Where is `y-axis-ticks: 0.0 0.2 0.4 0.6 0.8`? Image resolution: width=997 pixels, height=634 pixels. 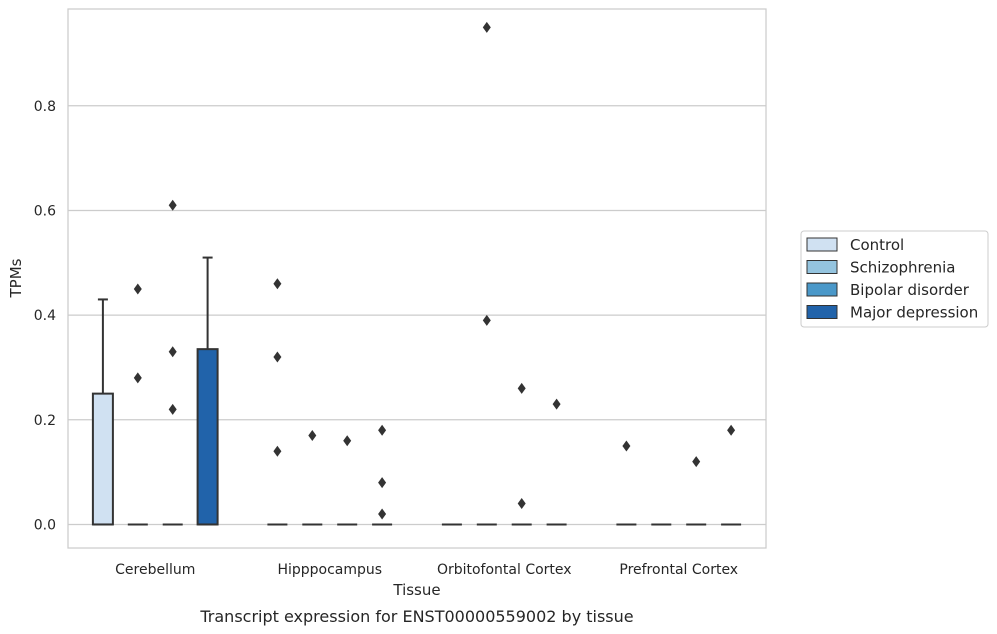
y-axis-ticks: 0.0 0.2 0.4 0.6 0.8 is located at coordinates (45, 316).